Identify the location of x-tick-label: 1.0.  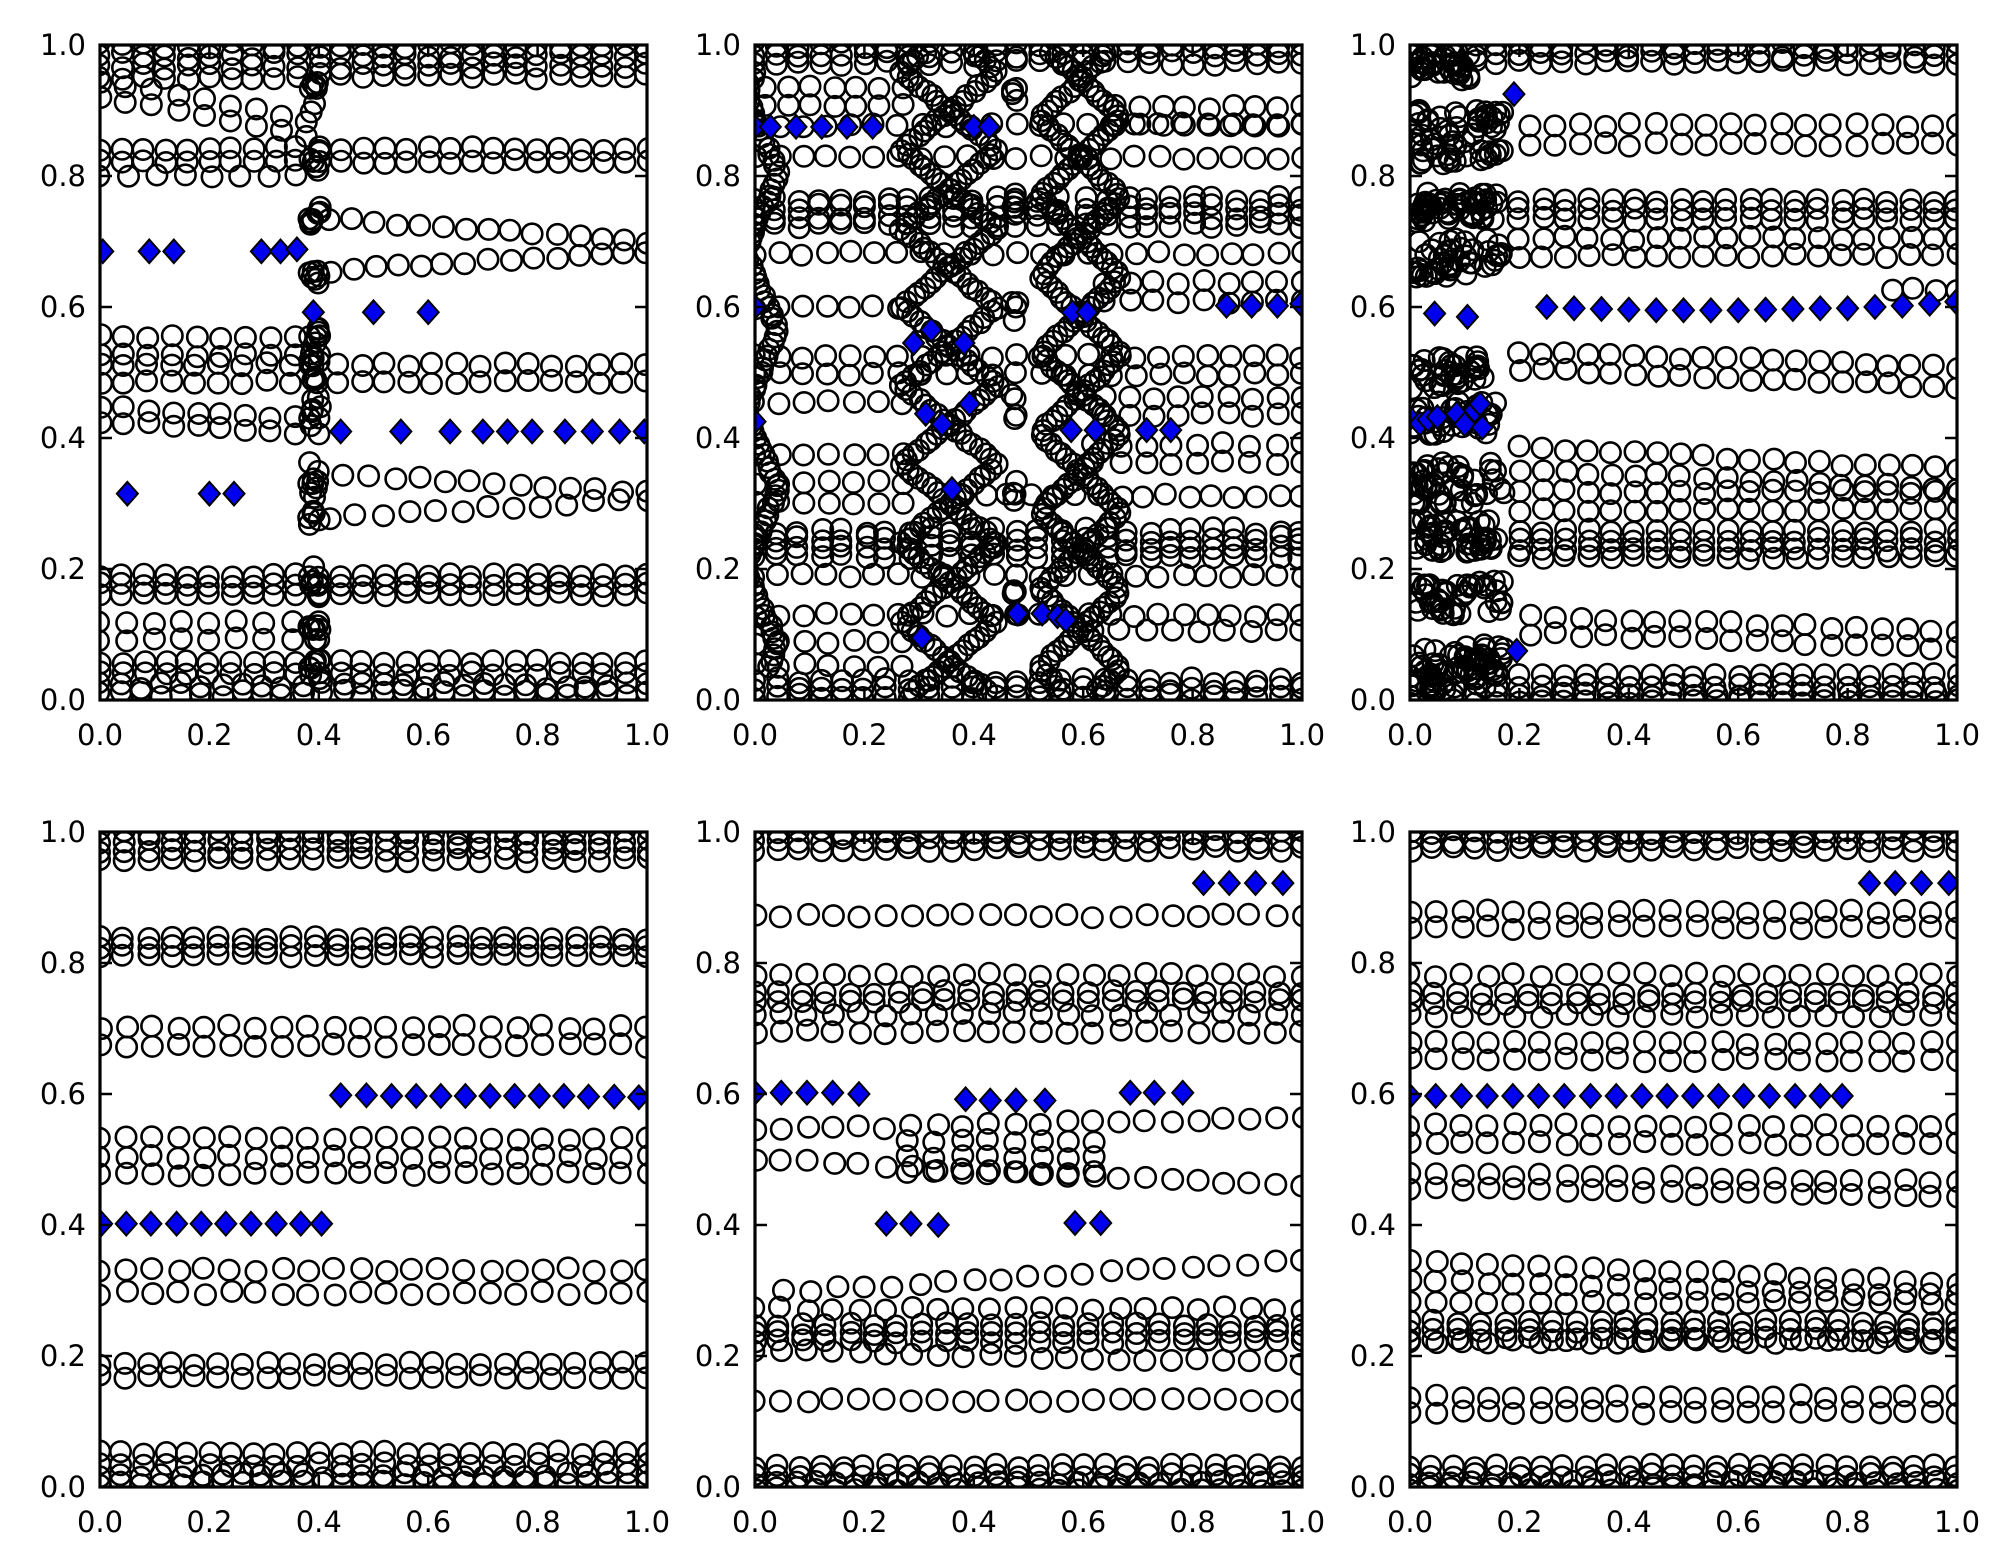
(1302, 1522).